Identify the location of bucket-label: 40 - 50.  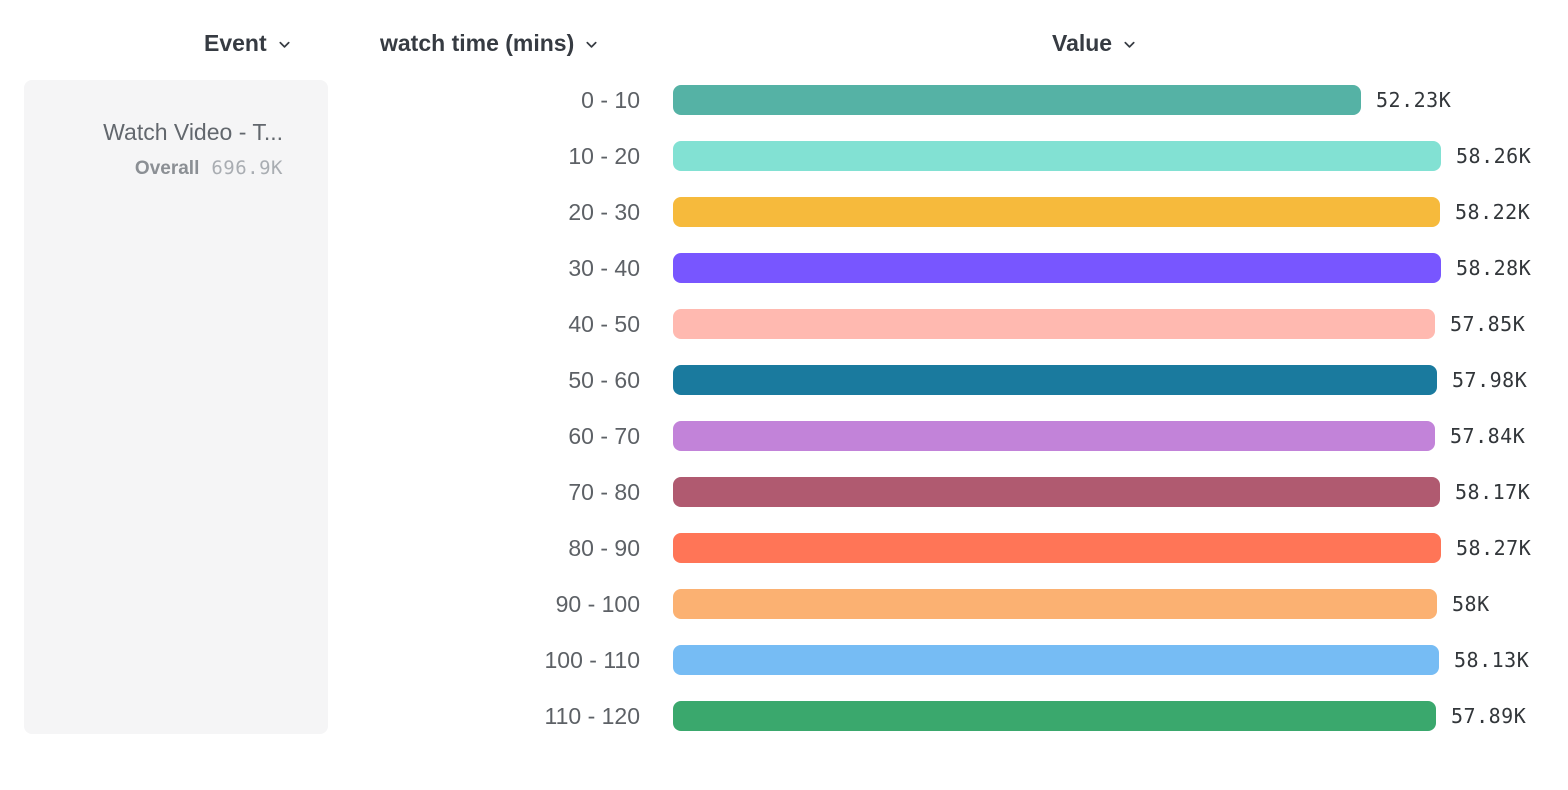
(604, 323).